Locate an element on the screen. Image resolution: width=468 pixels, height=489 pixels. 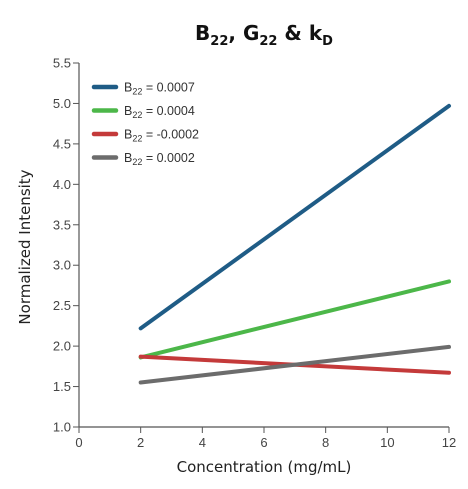
y-tick-label: 4.0 is located at coordinates (62, 184).